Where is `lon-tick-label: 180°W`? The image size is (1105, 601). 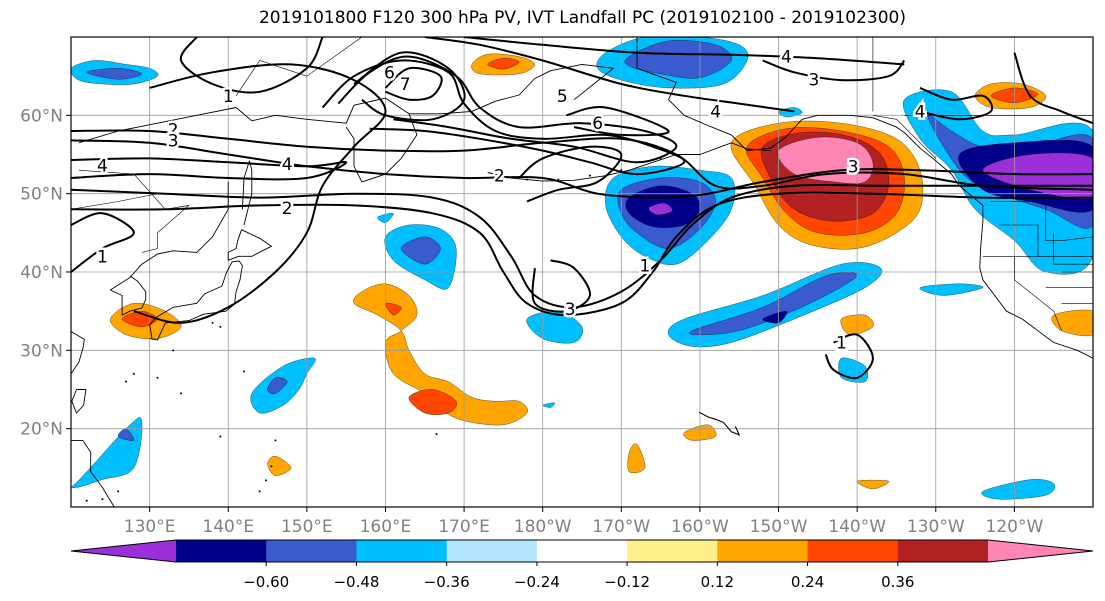
lon-tick-label: 180°W is located at coordinates (543, 527).